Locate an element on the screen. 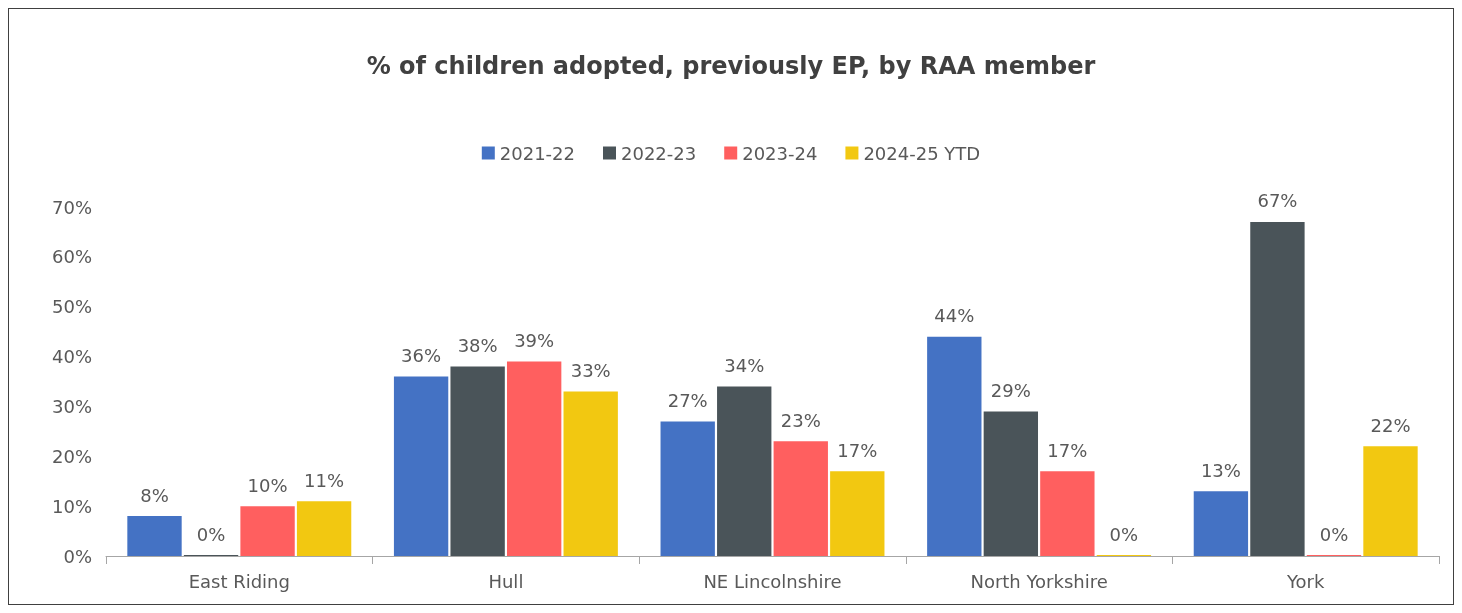 The height and width of the screenshot is (613, 1462). y-tick-label: 70% is located at coordinates (71, 207).